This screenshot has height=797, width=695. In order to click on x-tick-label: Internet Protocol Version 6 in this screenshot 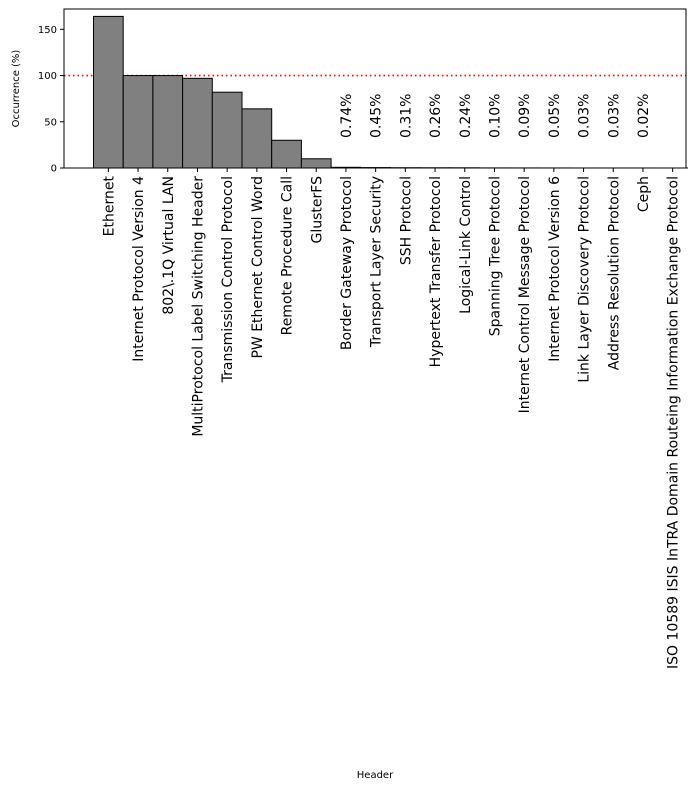, I will do `click(555, 269)`.